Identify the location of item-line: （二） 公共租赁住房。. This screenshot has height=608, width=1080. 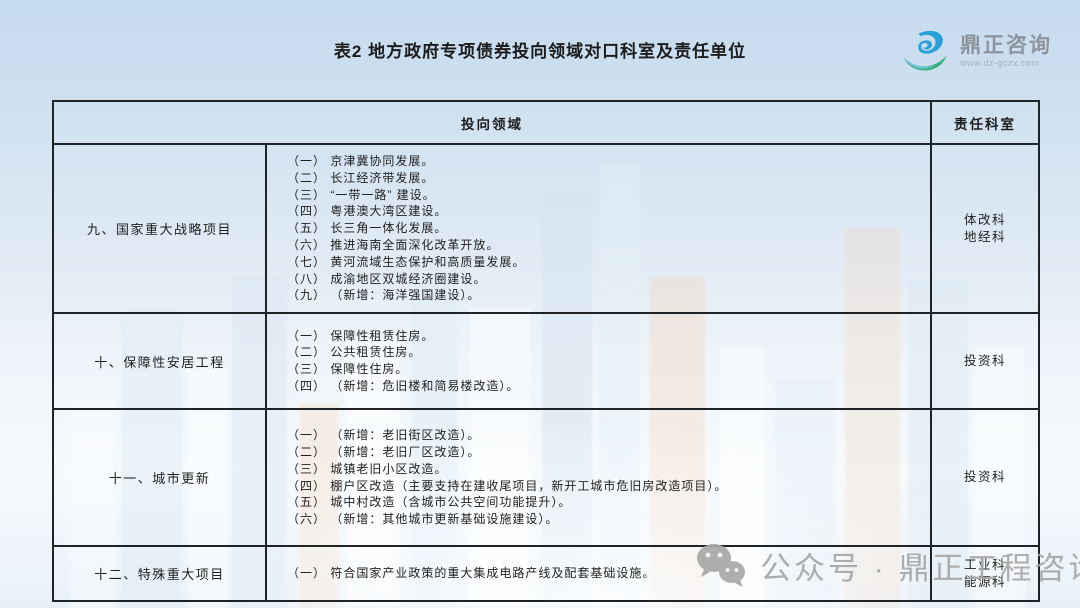
(354, 352).